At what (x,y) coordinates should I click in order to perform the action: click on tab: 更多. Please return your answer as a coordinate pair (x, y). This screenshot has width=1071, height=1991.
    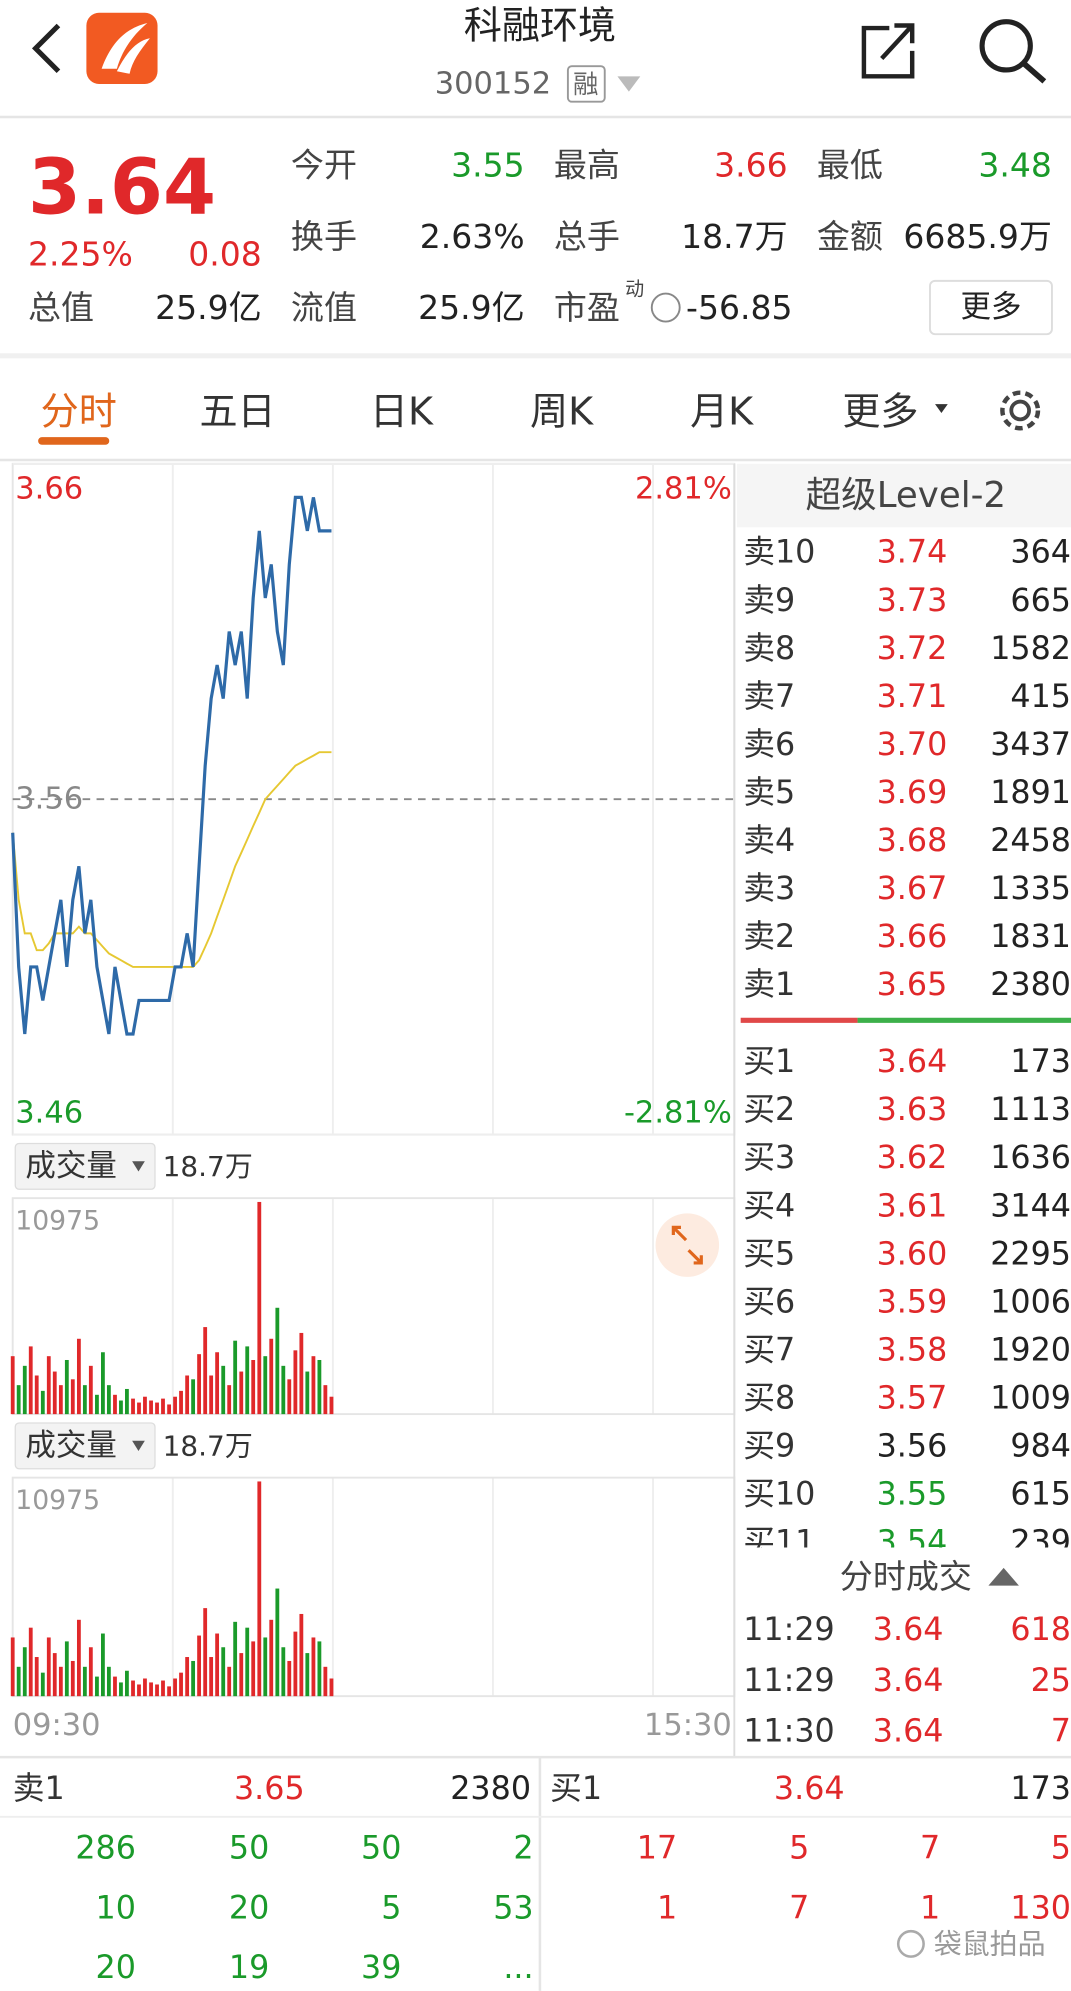
    Looking at the image, I should click on (880, 412).